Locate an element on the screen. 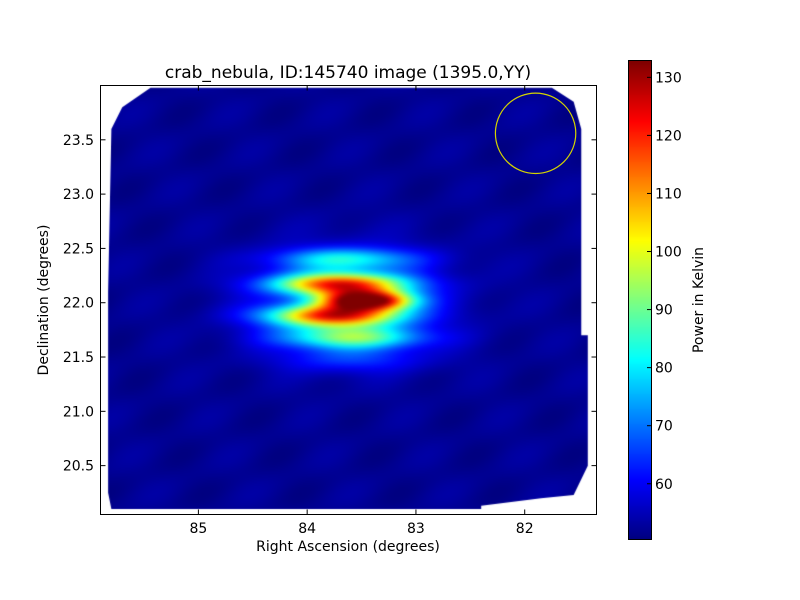 The image size is (800, 600). y-tick-label: 22.5 is located at coordinates (78, 249).